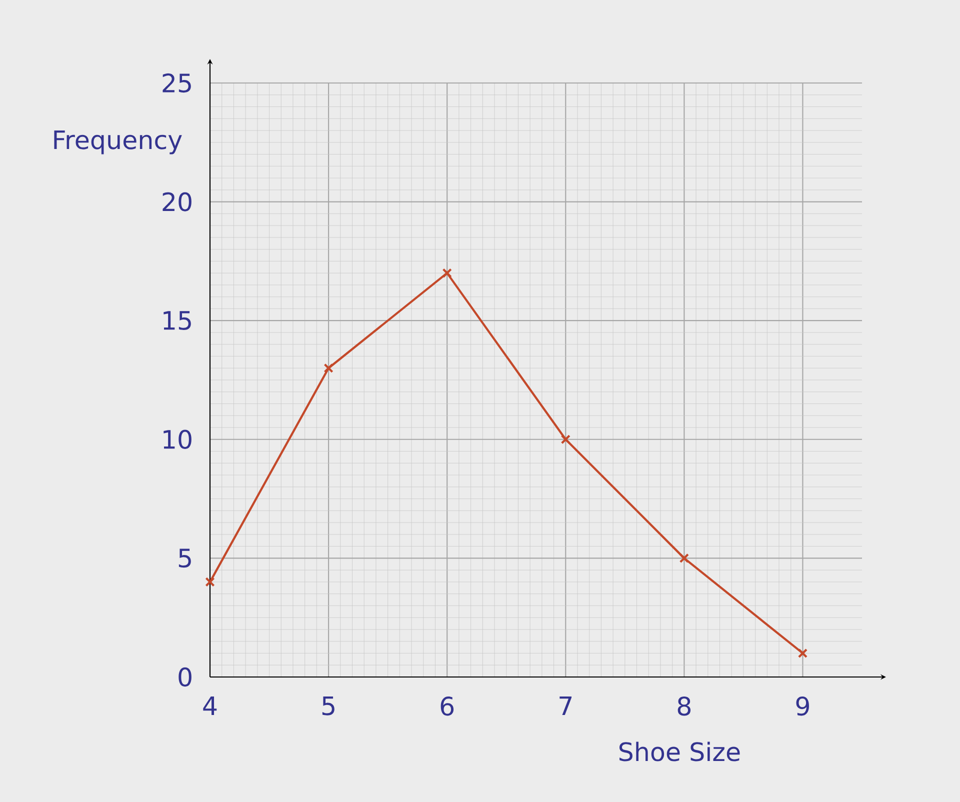 The height and width of the screenshot is (802, 960). What do you see at coordinates (177, 320) in the screenshot?
I see `y-tick-label: 15` at bounding box center [177, 320].